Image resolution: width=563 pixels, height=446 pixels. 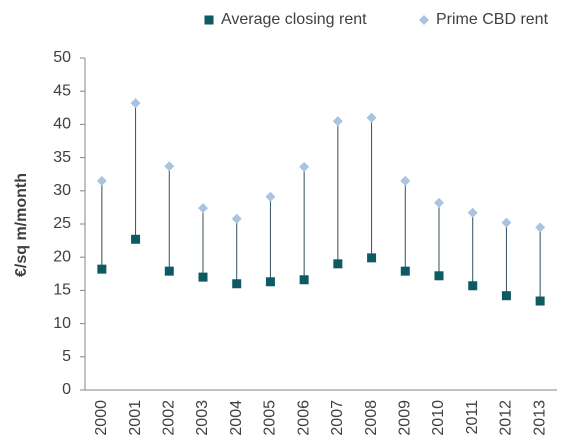 I want to click on x-tick-label: 2004, so click(x=236, y=418).